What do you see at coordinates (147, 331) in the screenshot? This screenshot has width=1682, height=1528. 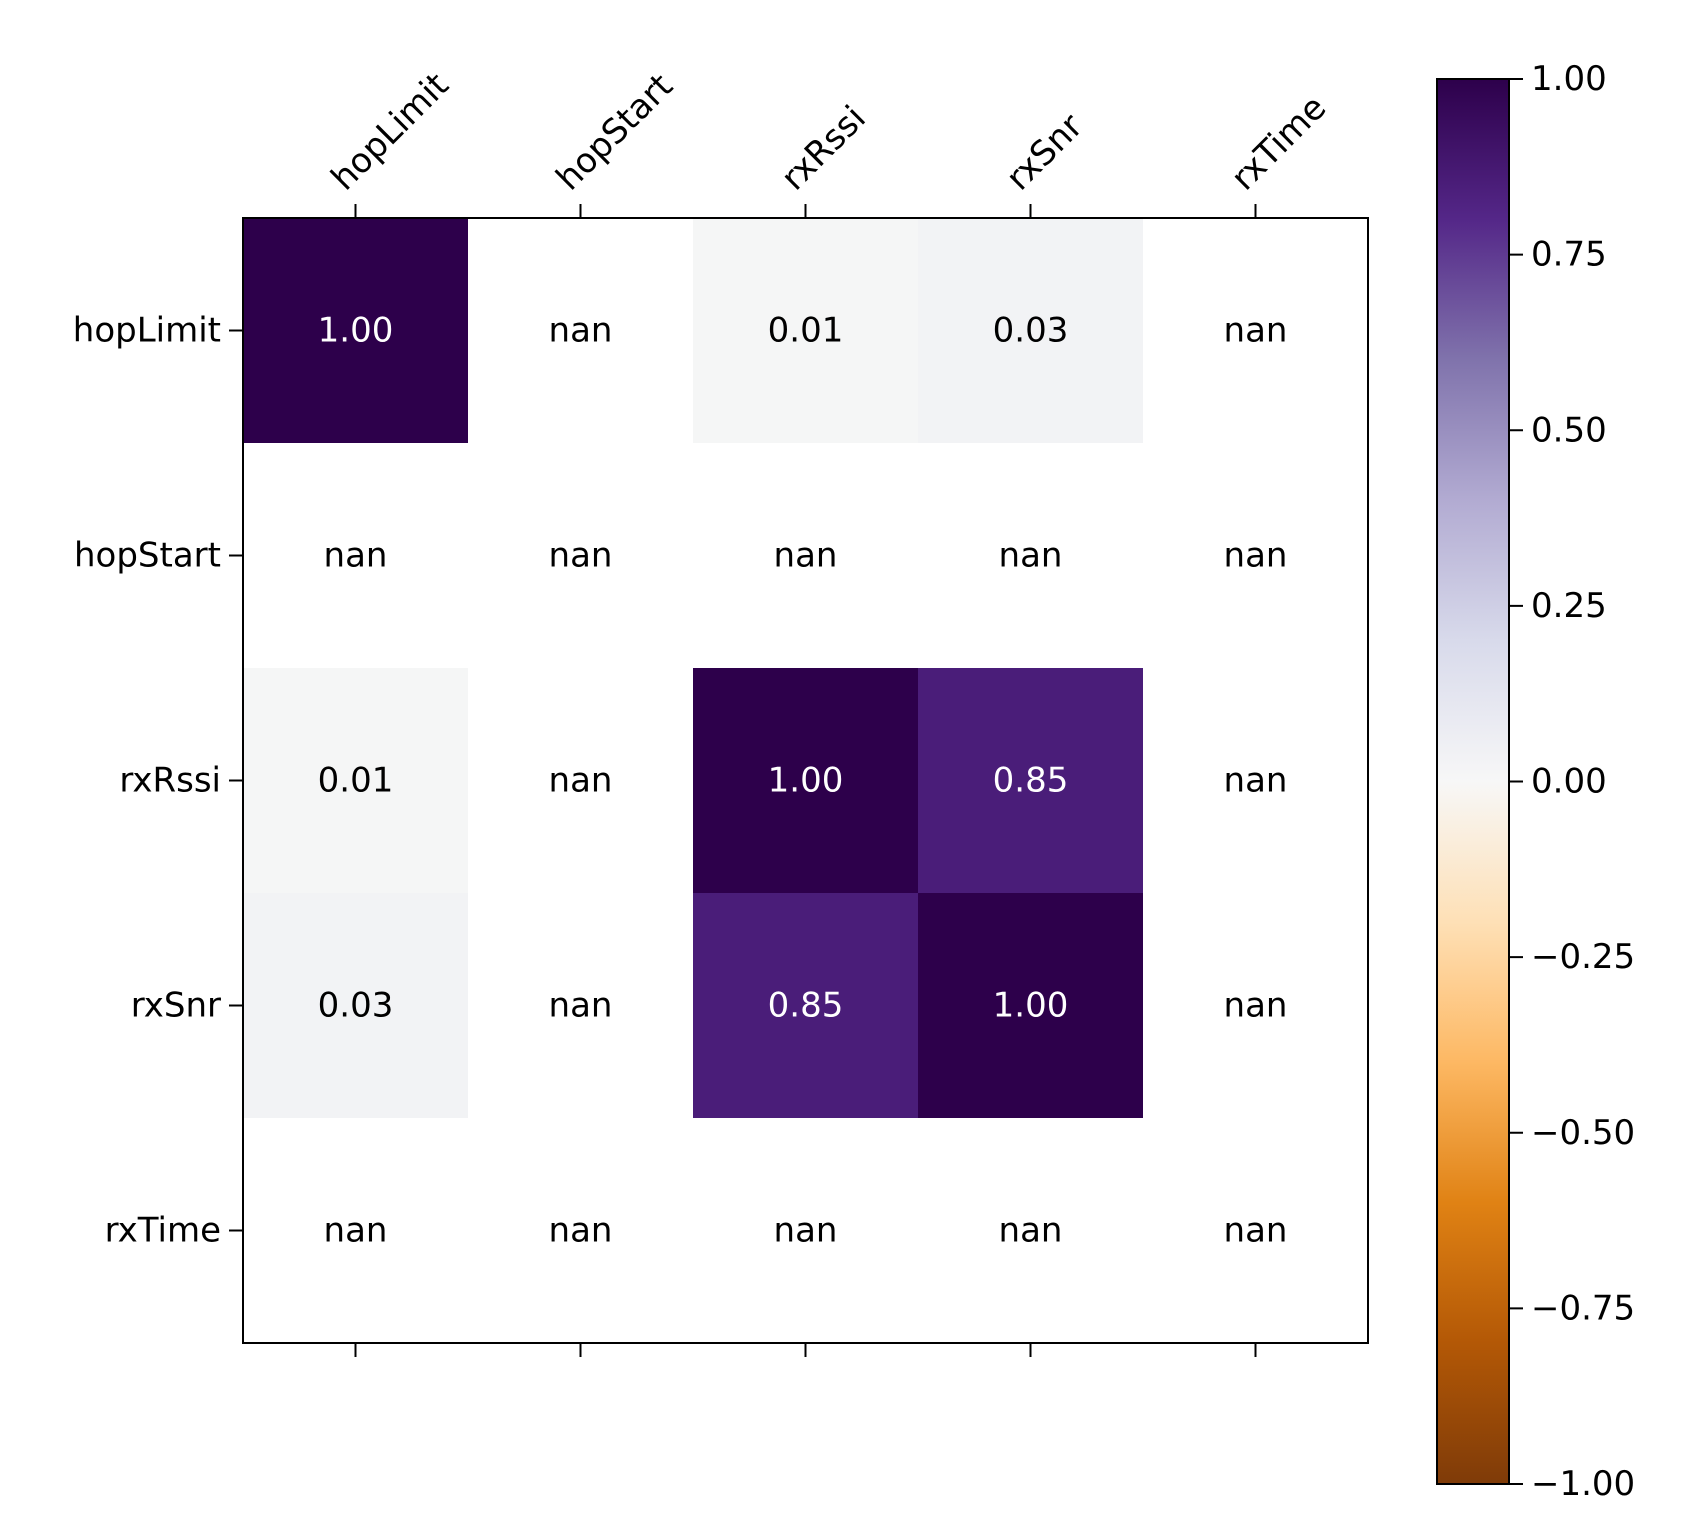 I see `y-tick-label: hopLimit` at bounding box center [147, 331].